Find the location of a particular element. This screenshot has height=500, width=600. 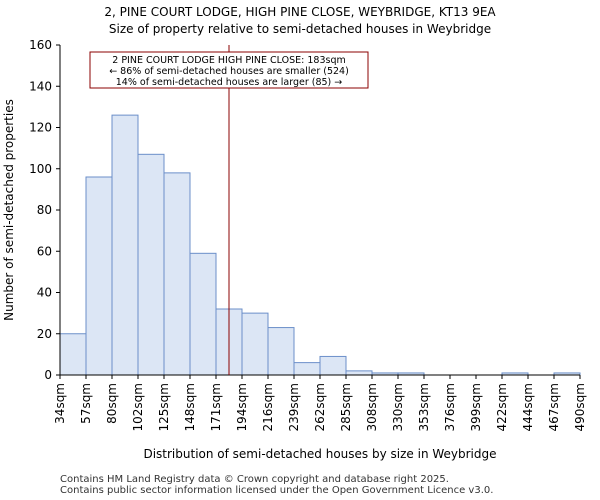

x-tick-label: 422sqm is located at coordinates (502, 407).